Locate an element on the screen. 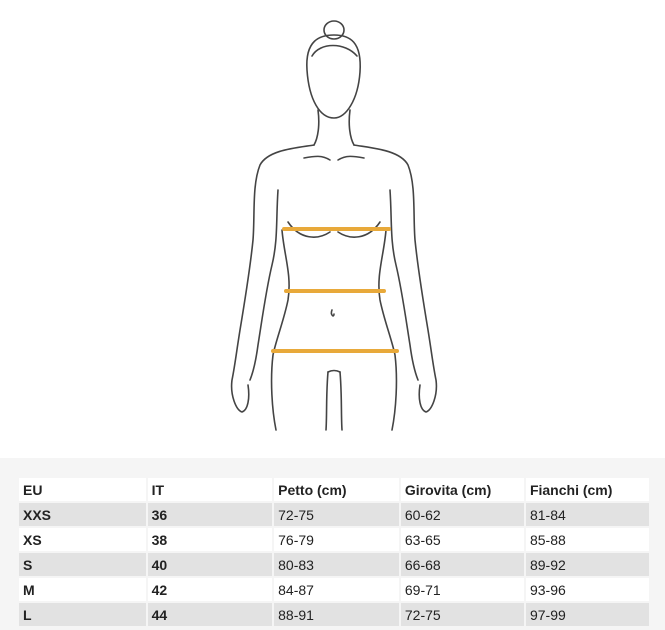 The height and width of the screenshot is (630, 665). cell-petto: 80-83 is located at coordinates (336, 564).